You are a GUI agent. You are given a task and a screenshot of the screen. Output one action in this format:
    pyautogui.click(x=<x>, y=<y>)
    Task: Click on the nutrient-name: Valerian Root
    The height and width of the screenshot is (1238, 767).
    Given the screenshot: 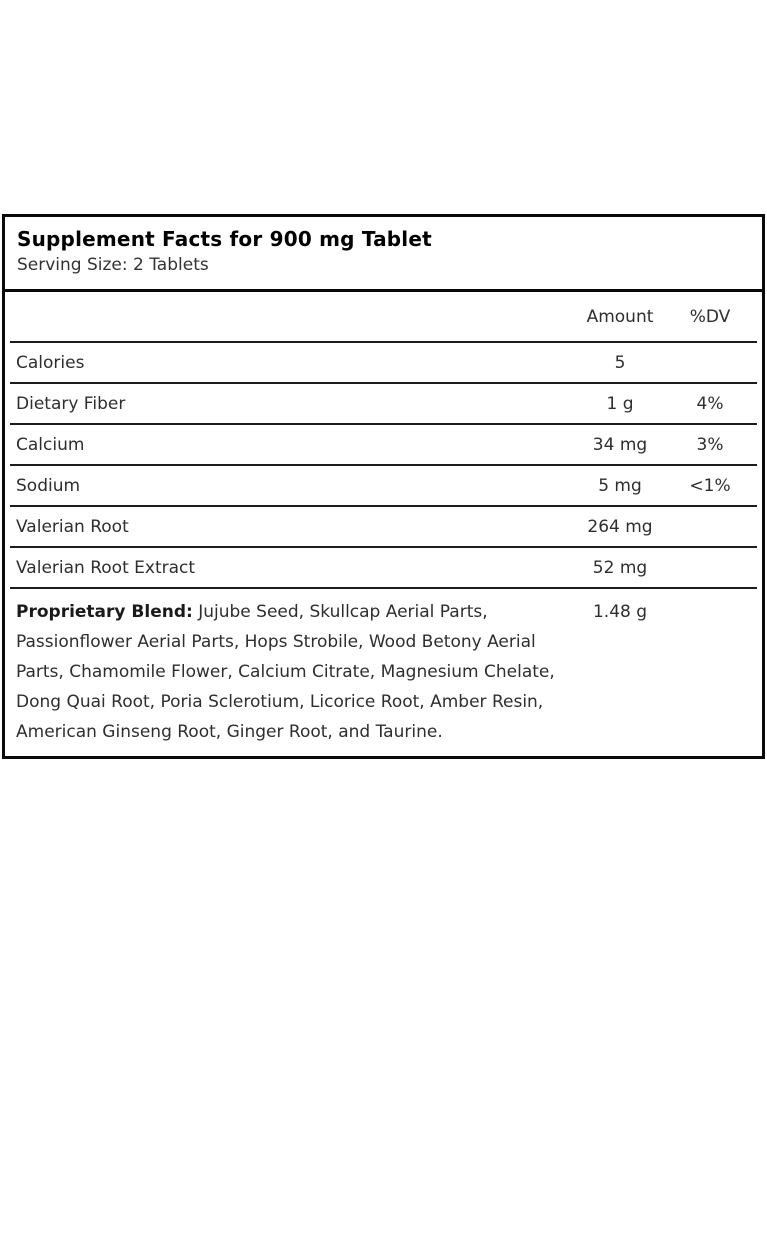 What is the action you would take?
    pyautogui.click(x=293, y=527)
    